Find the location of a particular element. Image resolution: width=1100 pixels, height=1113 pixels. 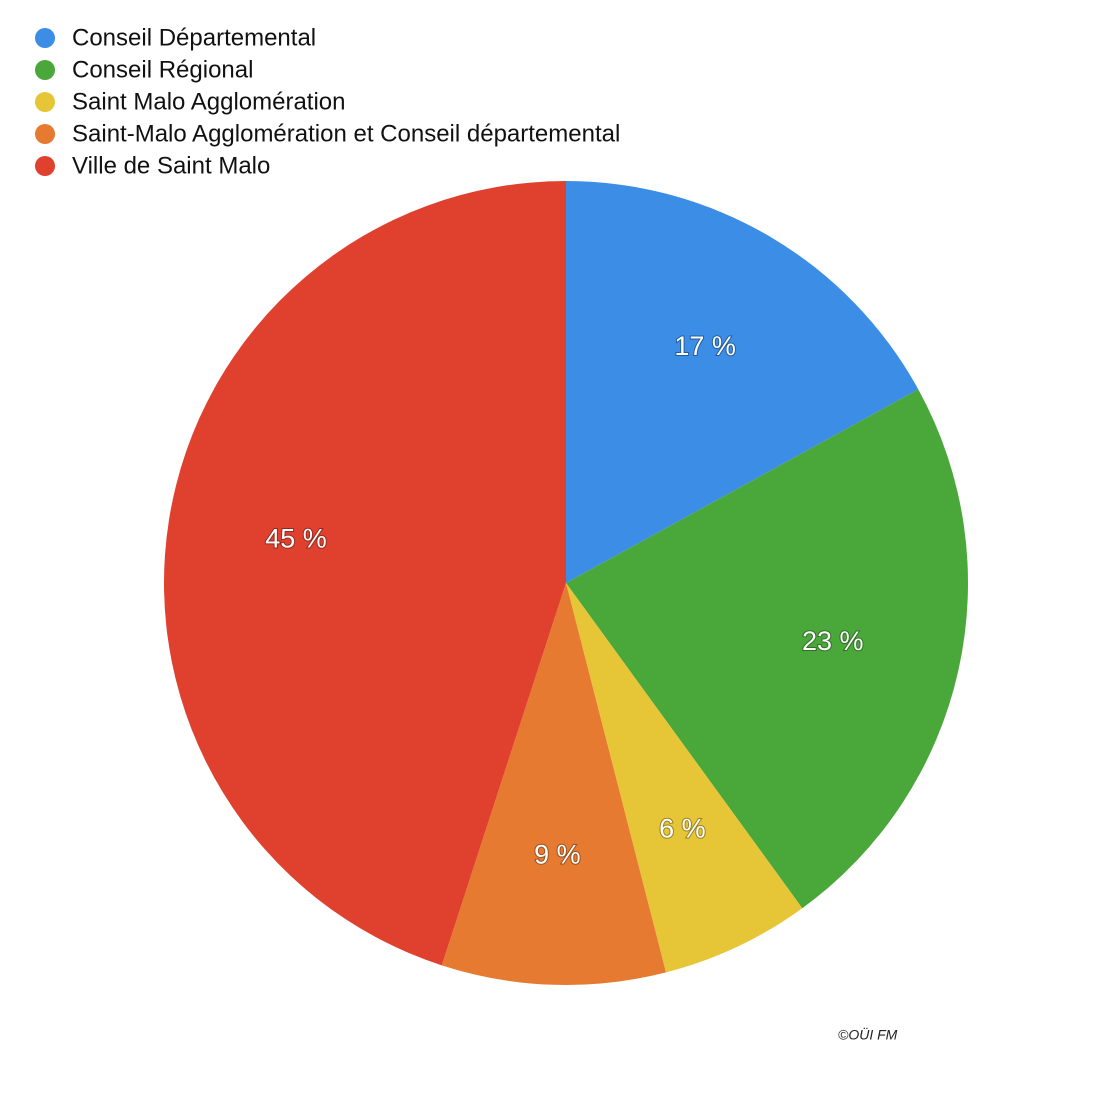

legend-text: Conseil Départemental is located at coordinates (194, 37).